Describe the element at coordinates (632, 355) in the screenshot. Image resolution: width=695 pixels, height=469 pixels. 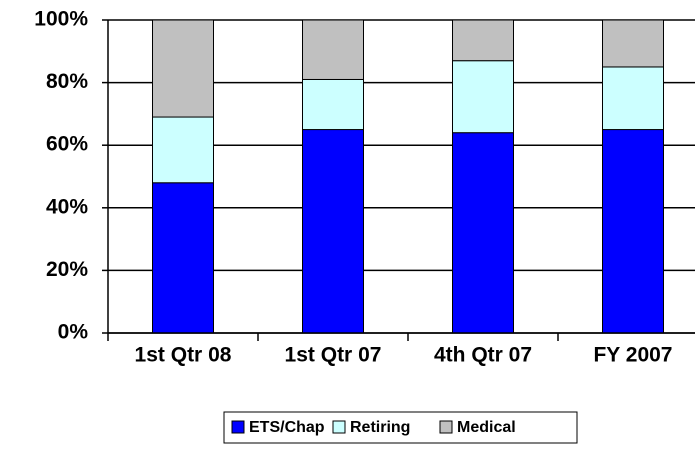
I see `x-tick-label: FY 2007` at that location.